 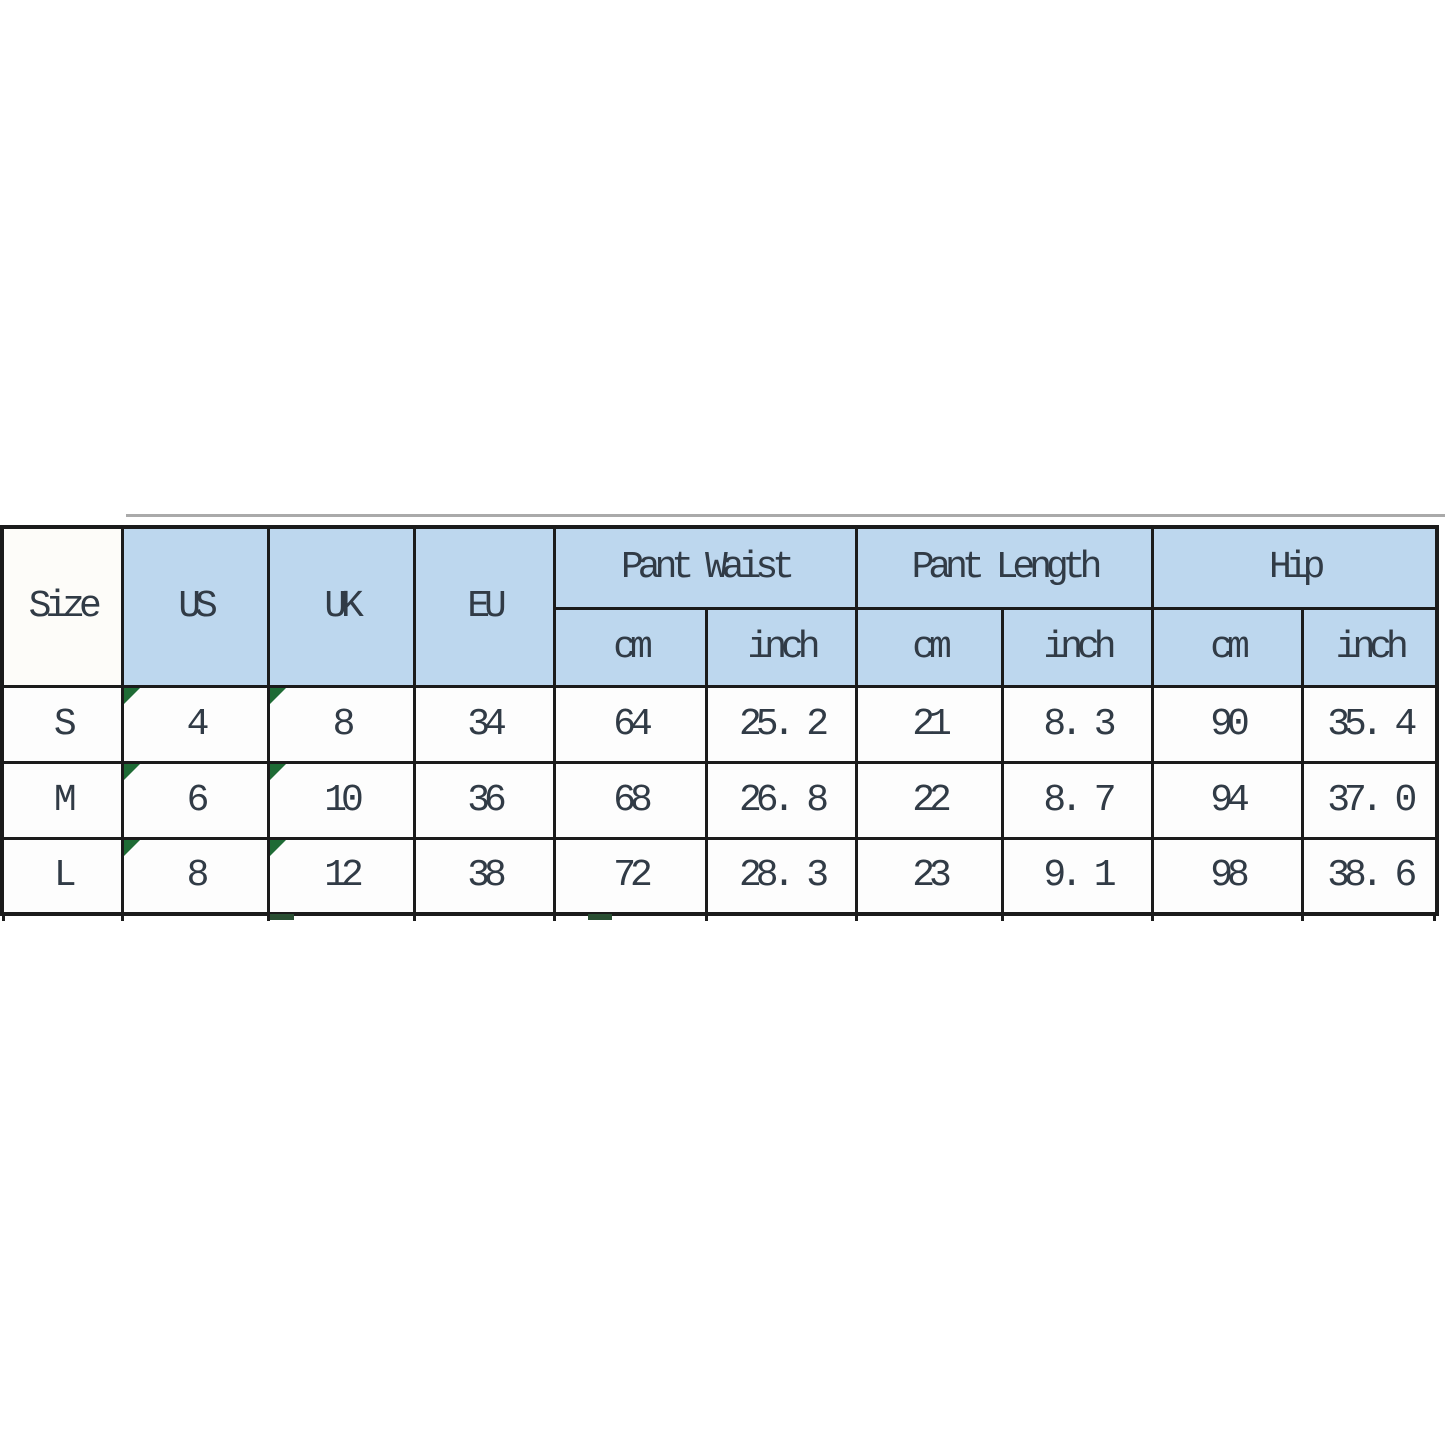 What do you see at coordinates (1369, 876) in the screenshot?
I see `row-l-hip-inch-cell: 38. 6` at bounding box center [1369, 876].